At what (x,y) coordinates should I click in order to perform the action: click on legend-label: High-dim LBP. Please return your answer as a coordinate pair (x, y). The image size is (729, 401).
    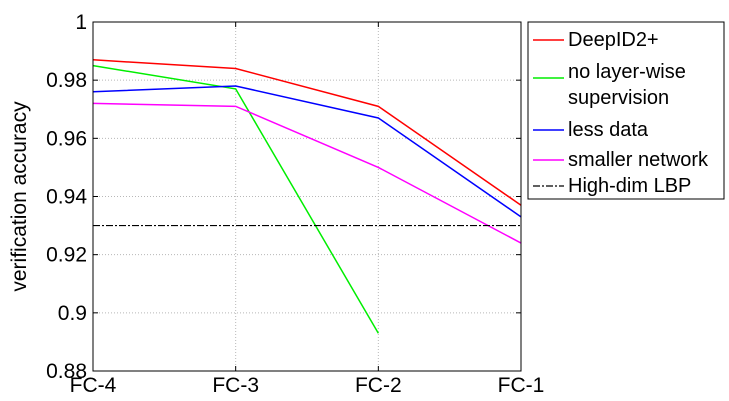
    Looking at the image, I should click on (629, 186).